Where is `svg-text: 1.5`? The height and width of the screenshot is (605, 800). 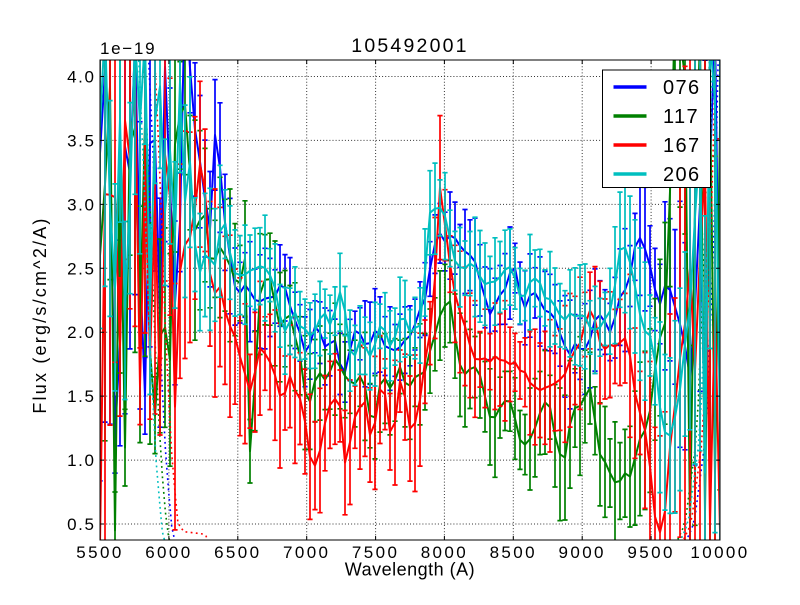
svg-text: 1.5 is located at coordinates (81, 396).